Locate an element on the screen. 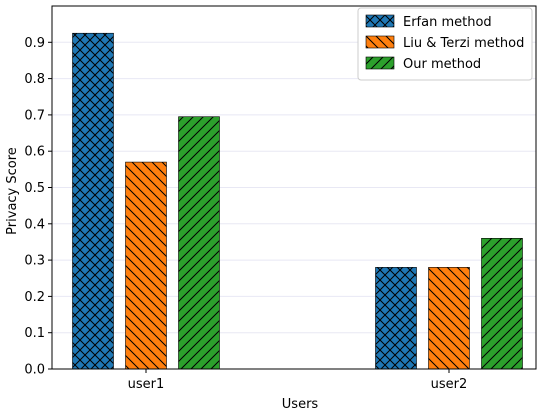 The image size is (550, 411). legend-label: Liu & Terzi method is located at coordinates (463, 43).